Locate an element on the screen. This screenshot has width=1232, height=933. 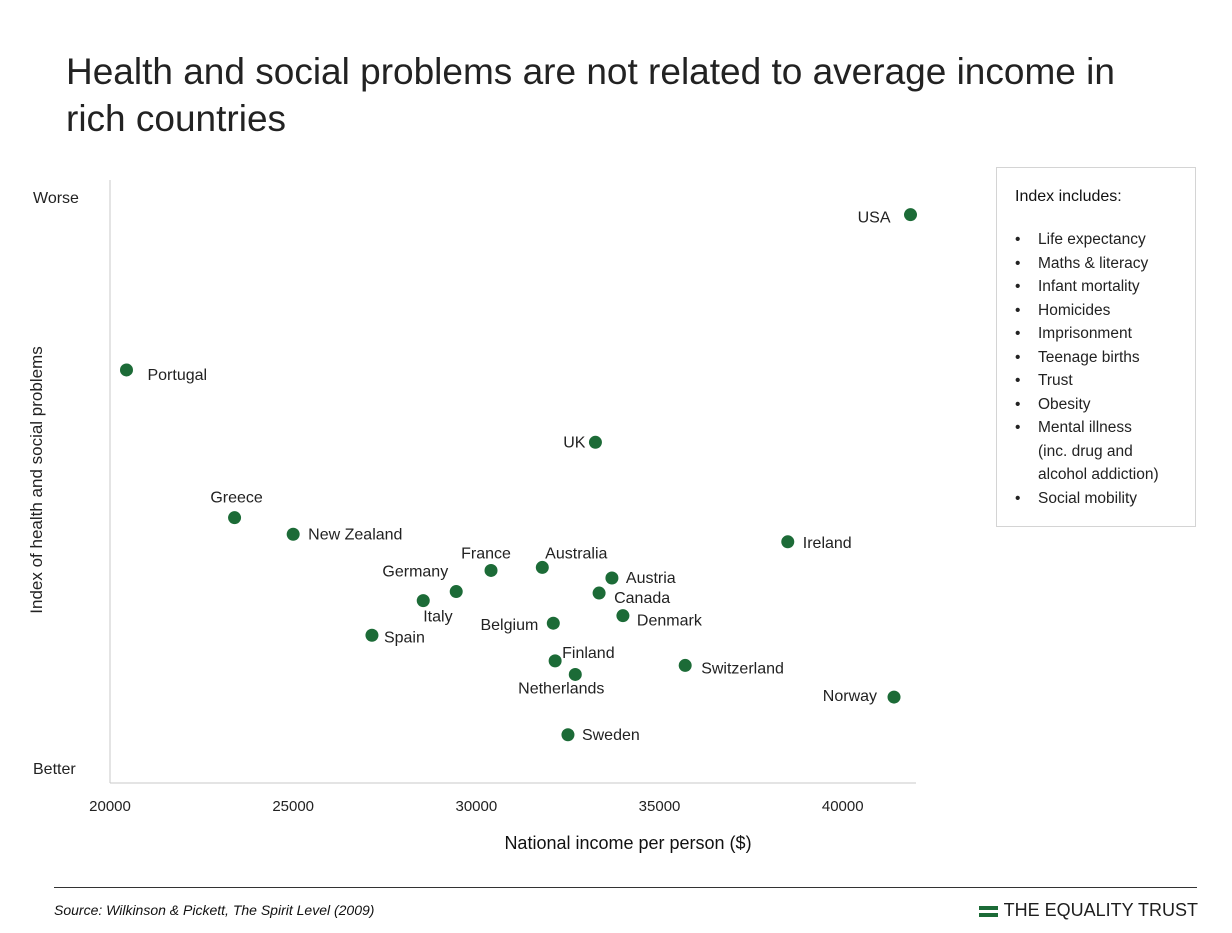
point-label: Spain is located at coordinates (404, 637).